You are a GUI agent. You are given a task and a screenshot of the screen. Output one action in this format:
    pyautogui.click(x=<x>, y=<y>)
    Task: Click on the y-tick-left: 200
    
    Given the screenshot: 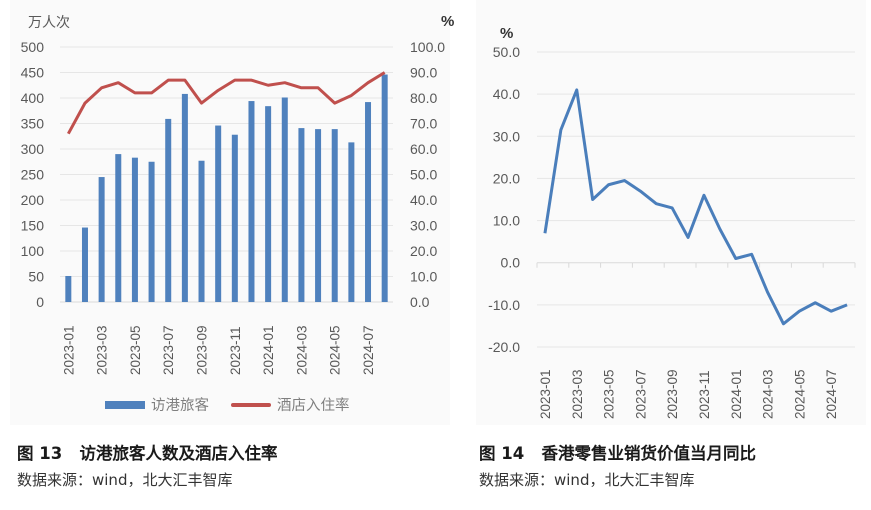 What is the action you would take?
    pyautogui.click(x=33, y=200)
    